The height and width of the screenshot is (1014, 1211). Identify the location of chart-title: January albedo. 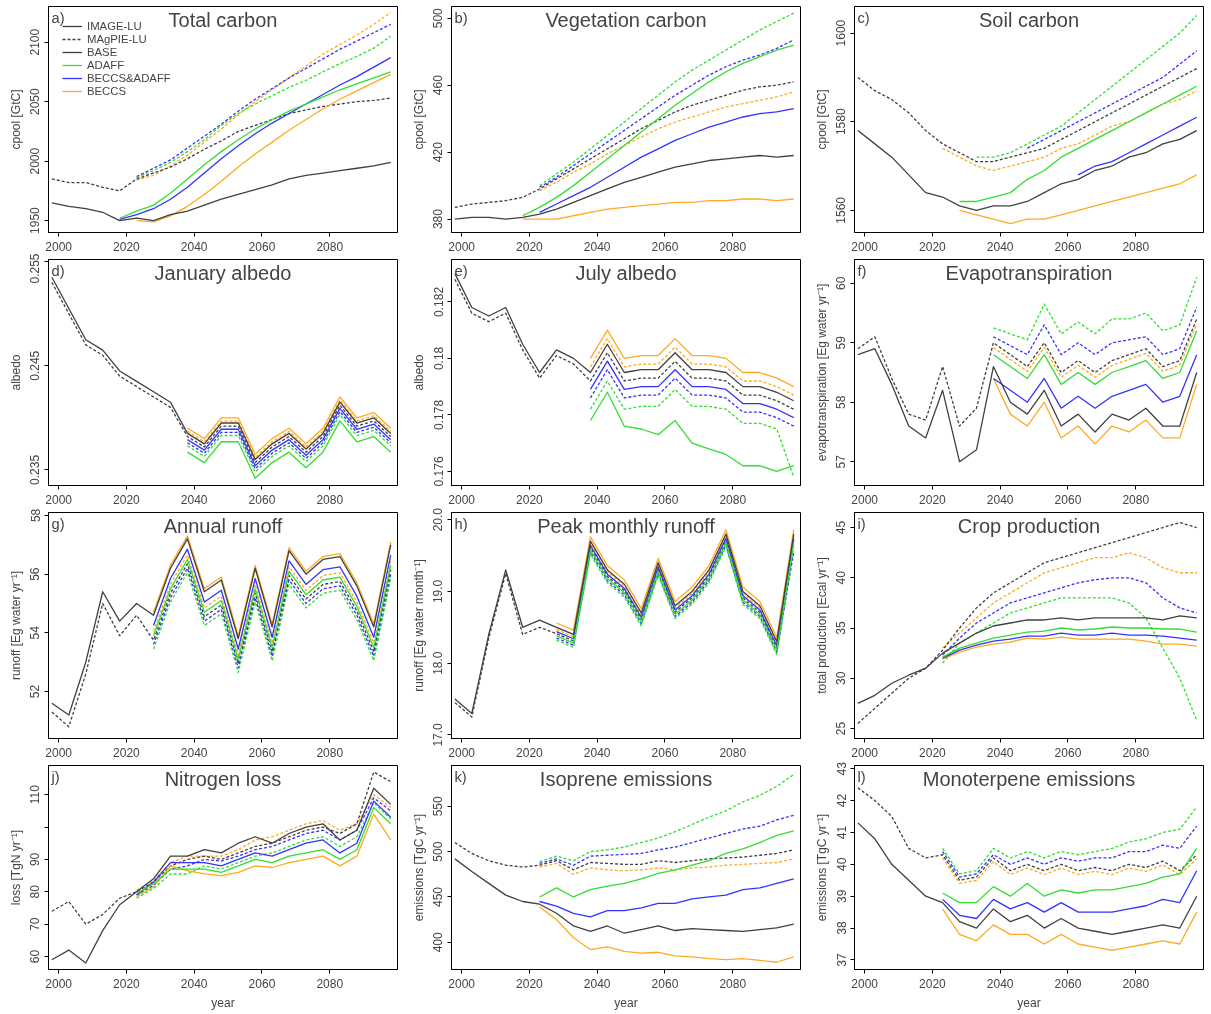
(223, 272).